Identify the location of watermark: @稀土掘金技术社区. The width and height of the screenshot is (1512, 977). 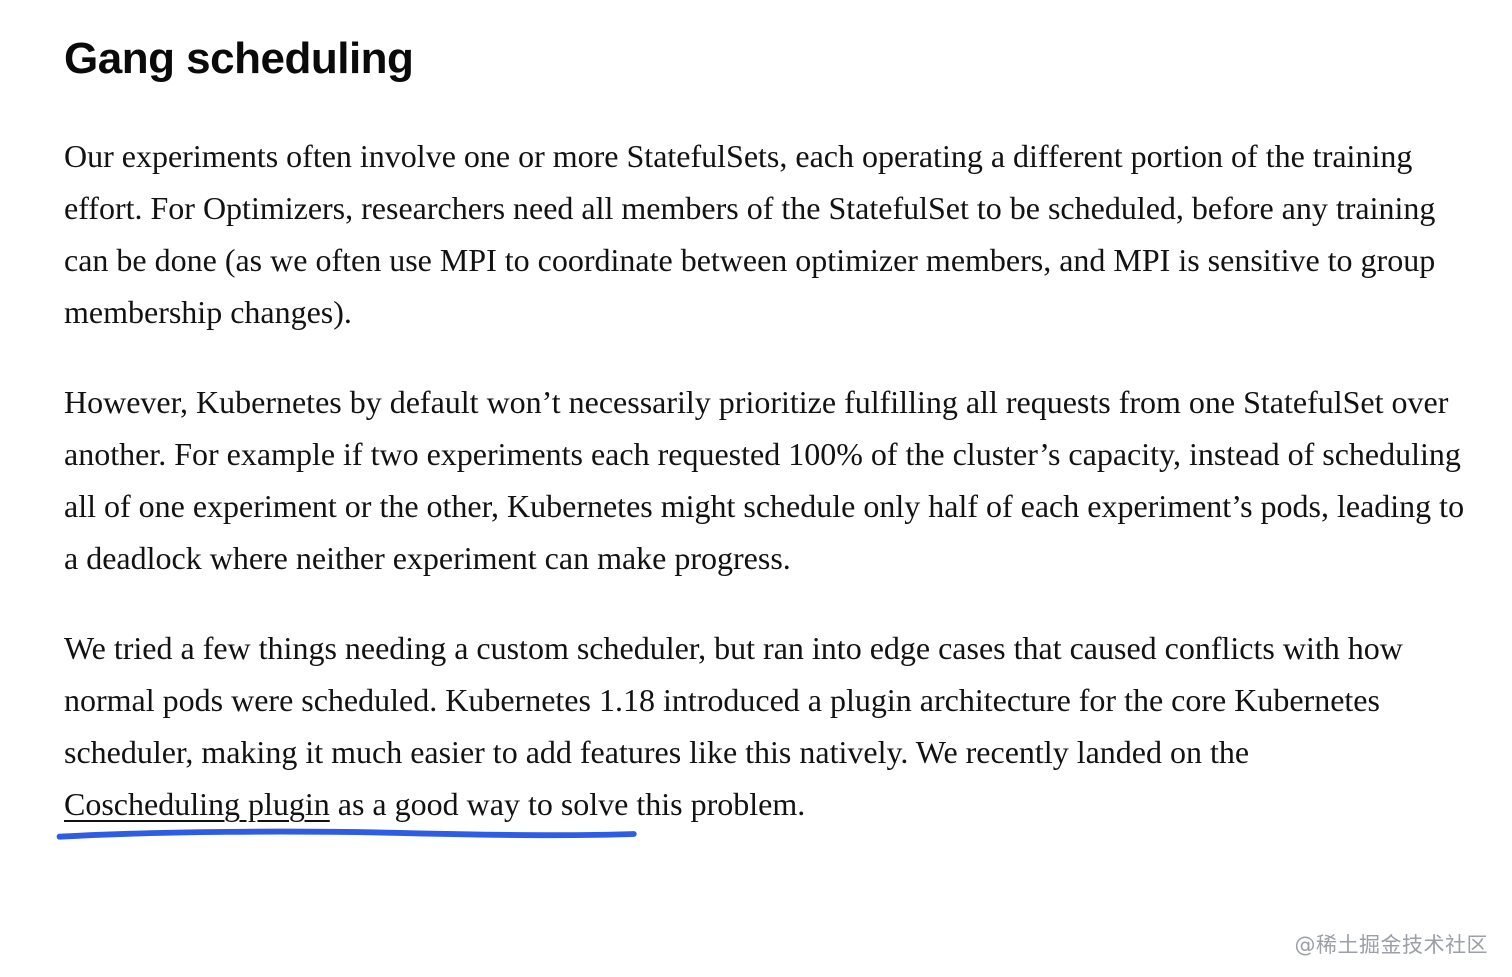
(1391, 945).